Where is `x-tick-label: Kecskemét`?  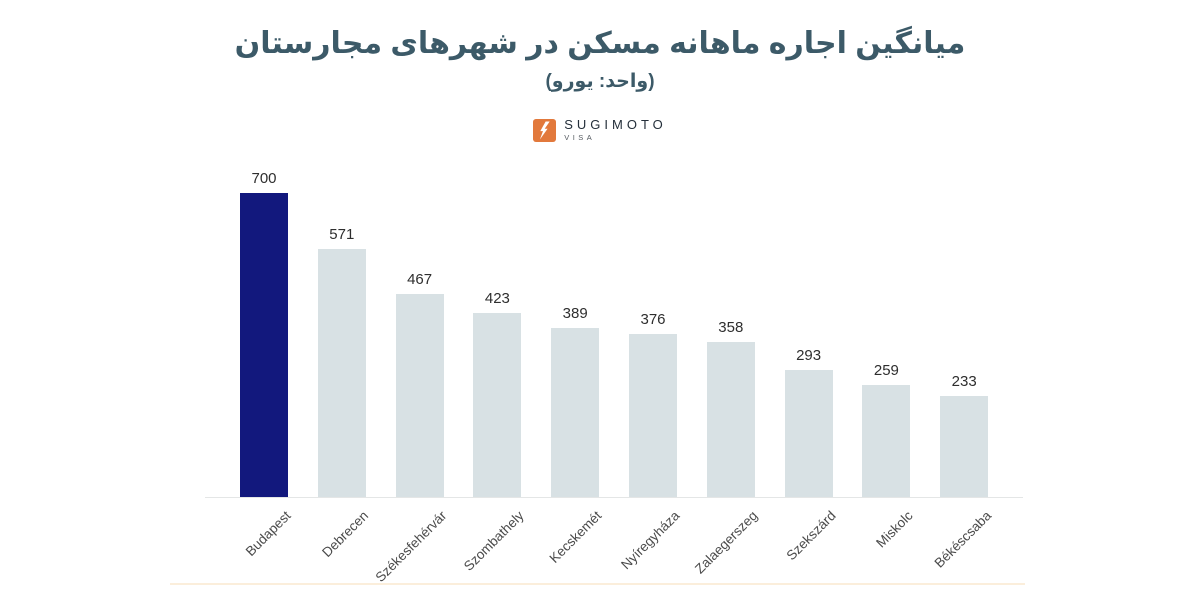 x-tick-label: Kecskemét is located at coordinates (575, 537).